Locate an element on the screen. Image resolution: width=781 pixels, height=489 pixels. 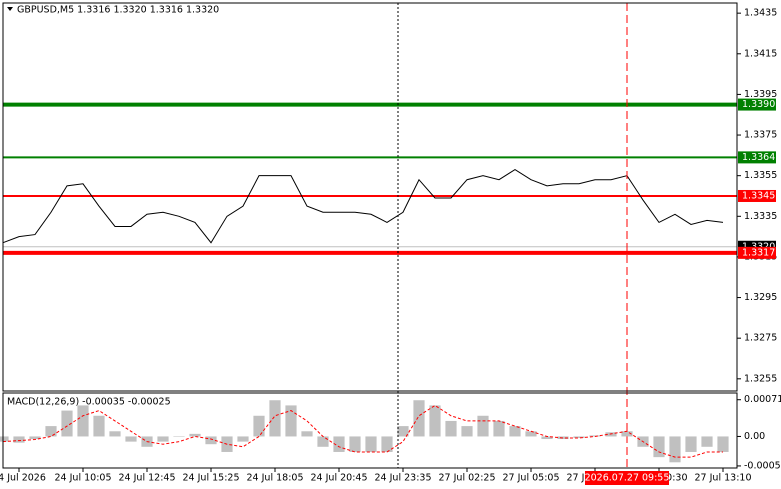
y-tick-label: 1.3335 is located at coordinates (760, 216).